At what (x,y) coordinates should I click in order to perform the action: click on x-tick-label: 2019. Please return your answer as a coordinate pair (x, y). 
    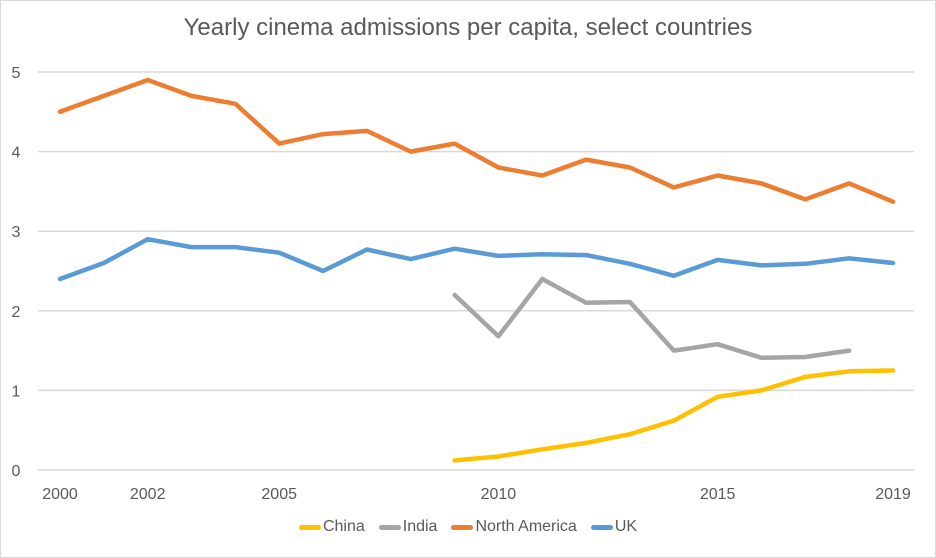
    Looking at the image, I should click on (893, 494).